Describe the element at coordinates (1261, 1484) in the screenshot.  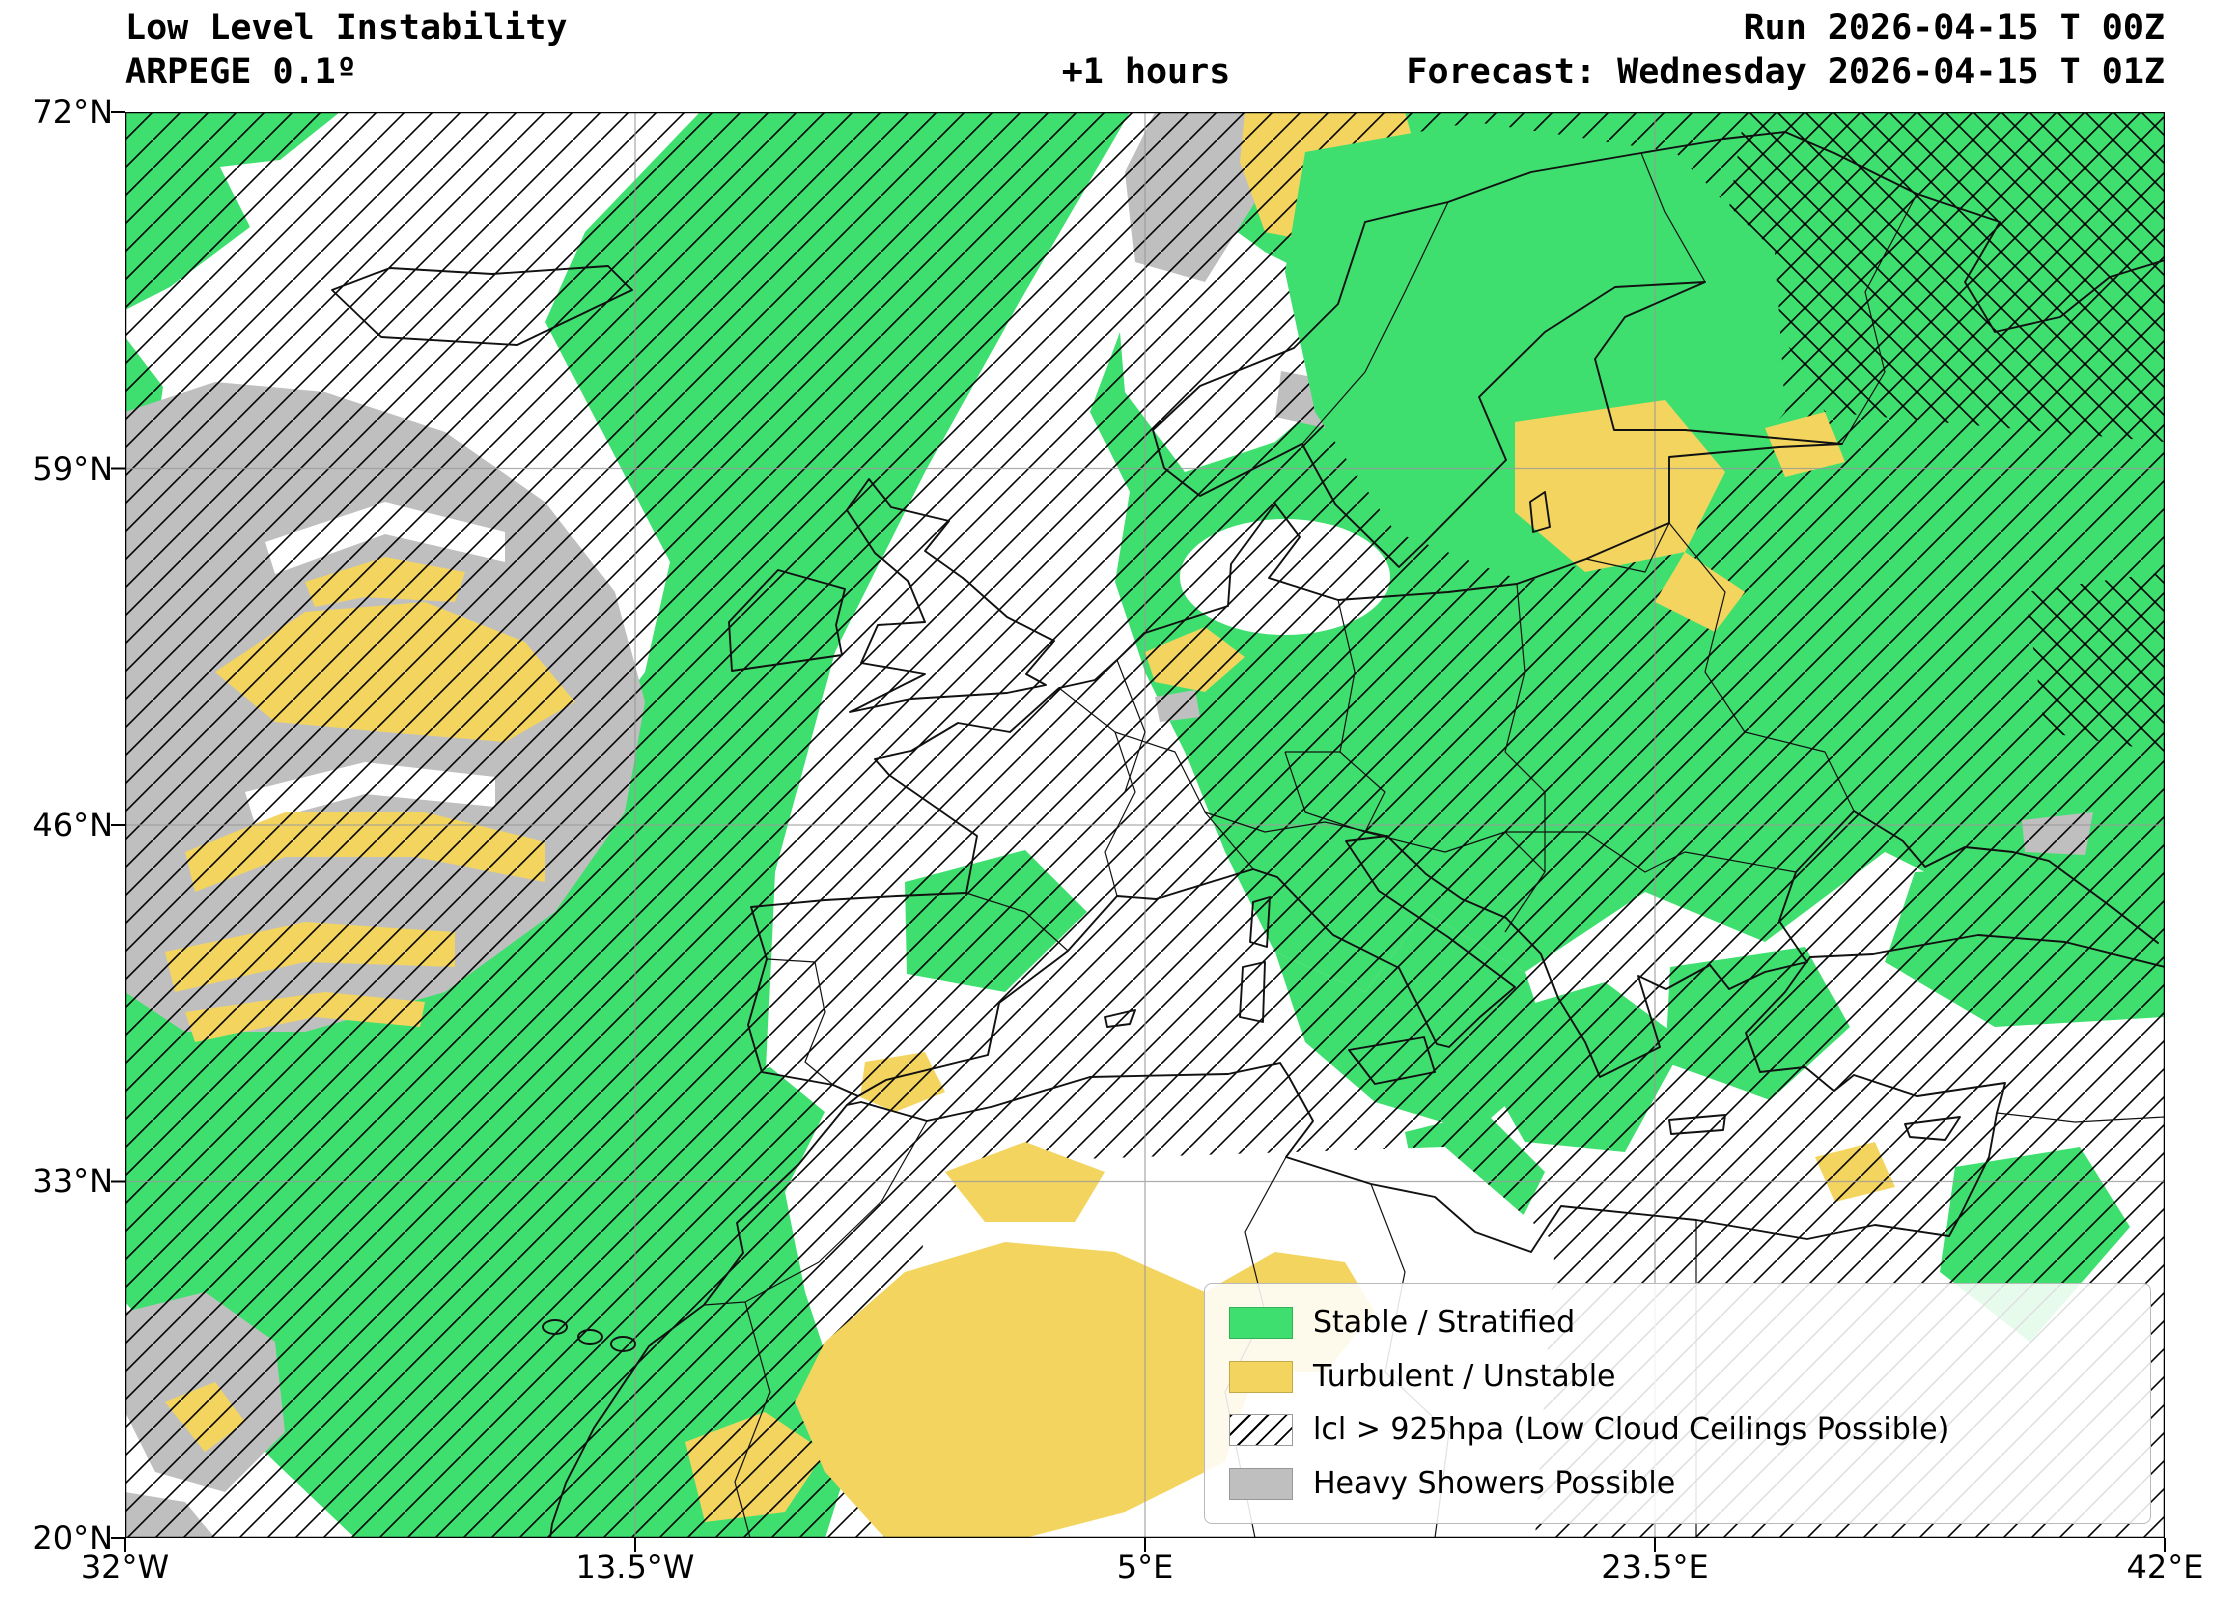
I see `showers-swatch` at that location.